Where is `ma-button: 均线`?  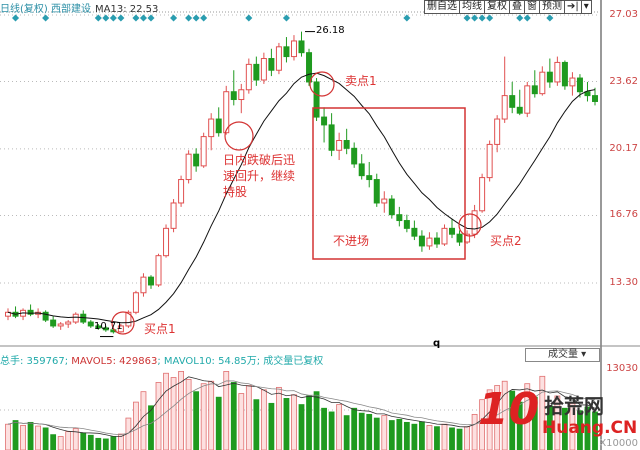
ma-button: 均线 is located at coordinates (472, 7).